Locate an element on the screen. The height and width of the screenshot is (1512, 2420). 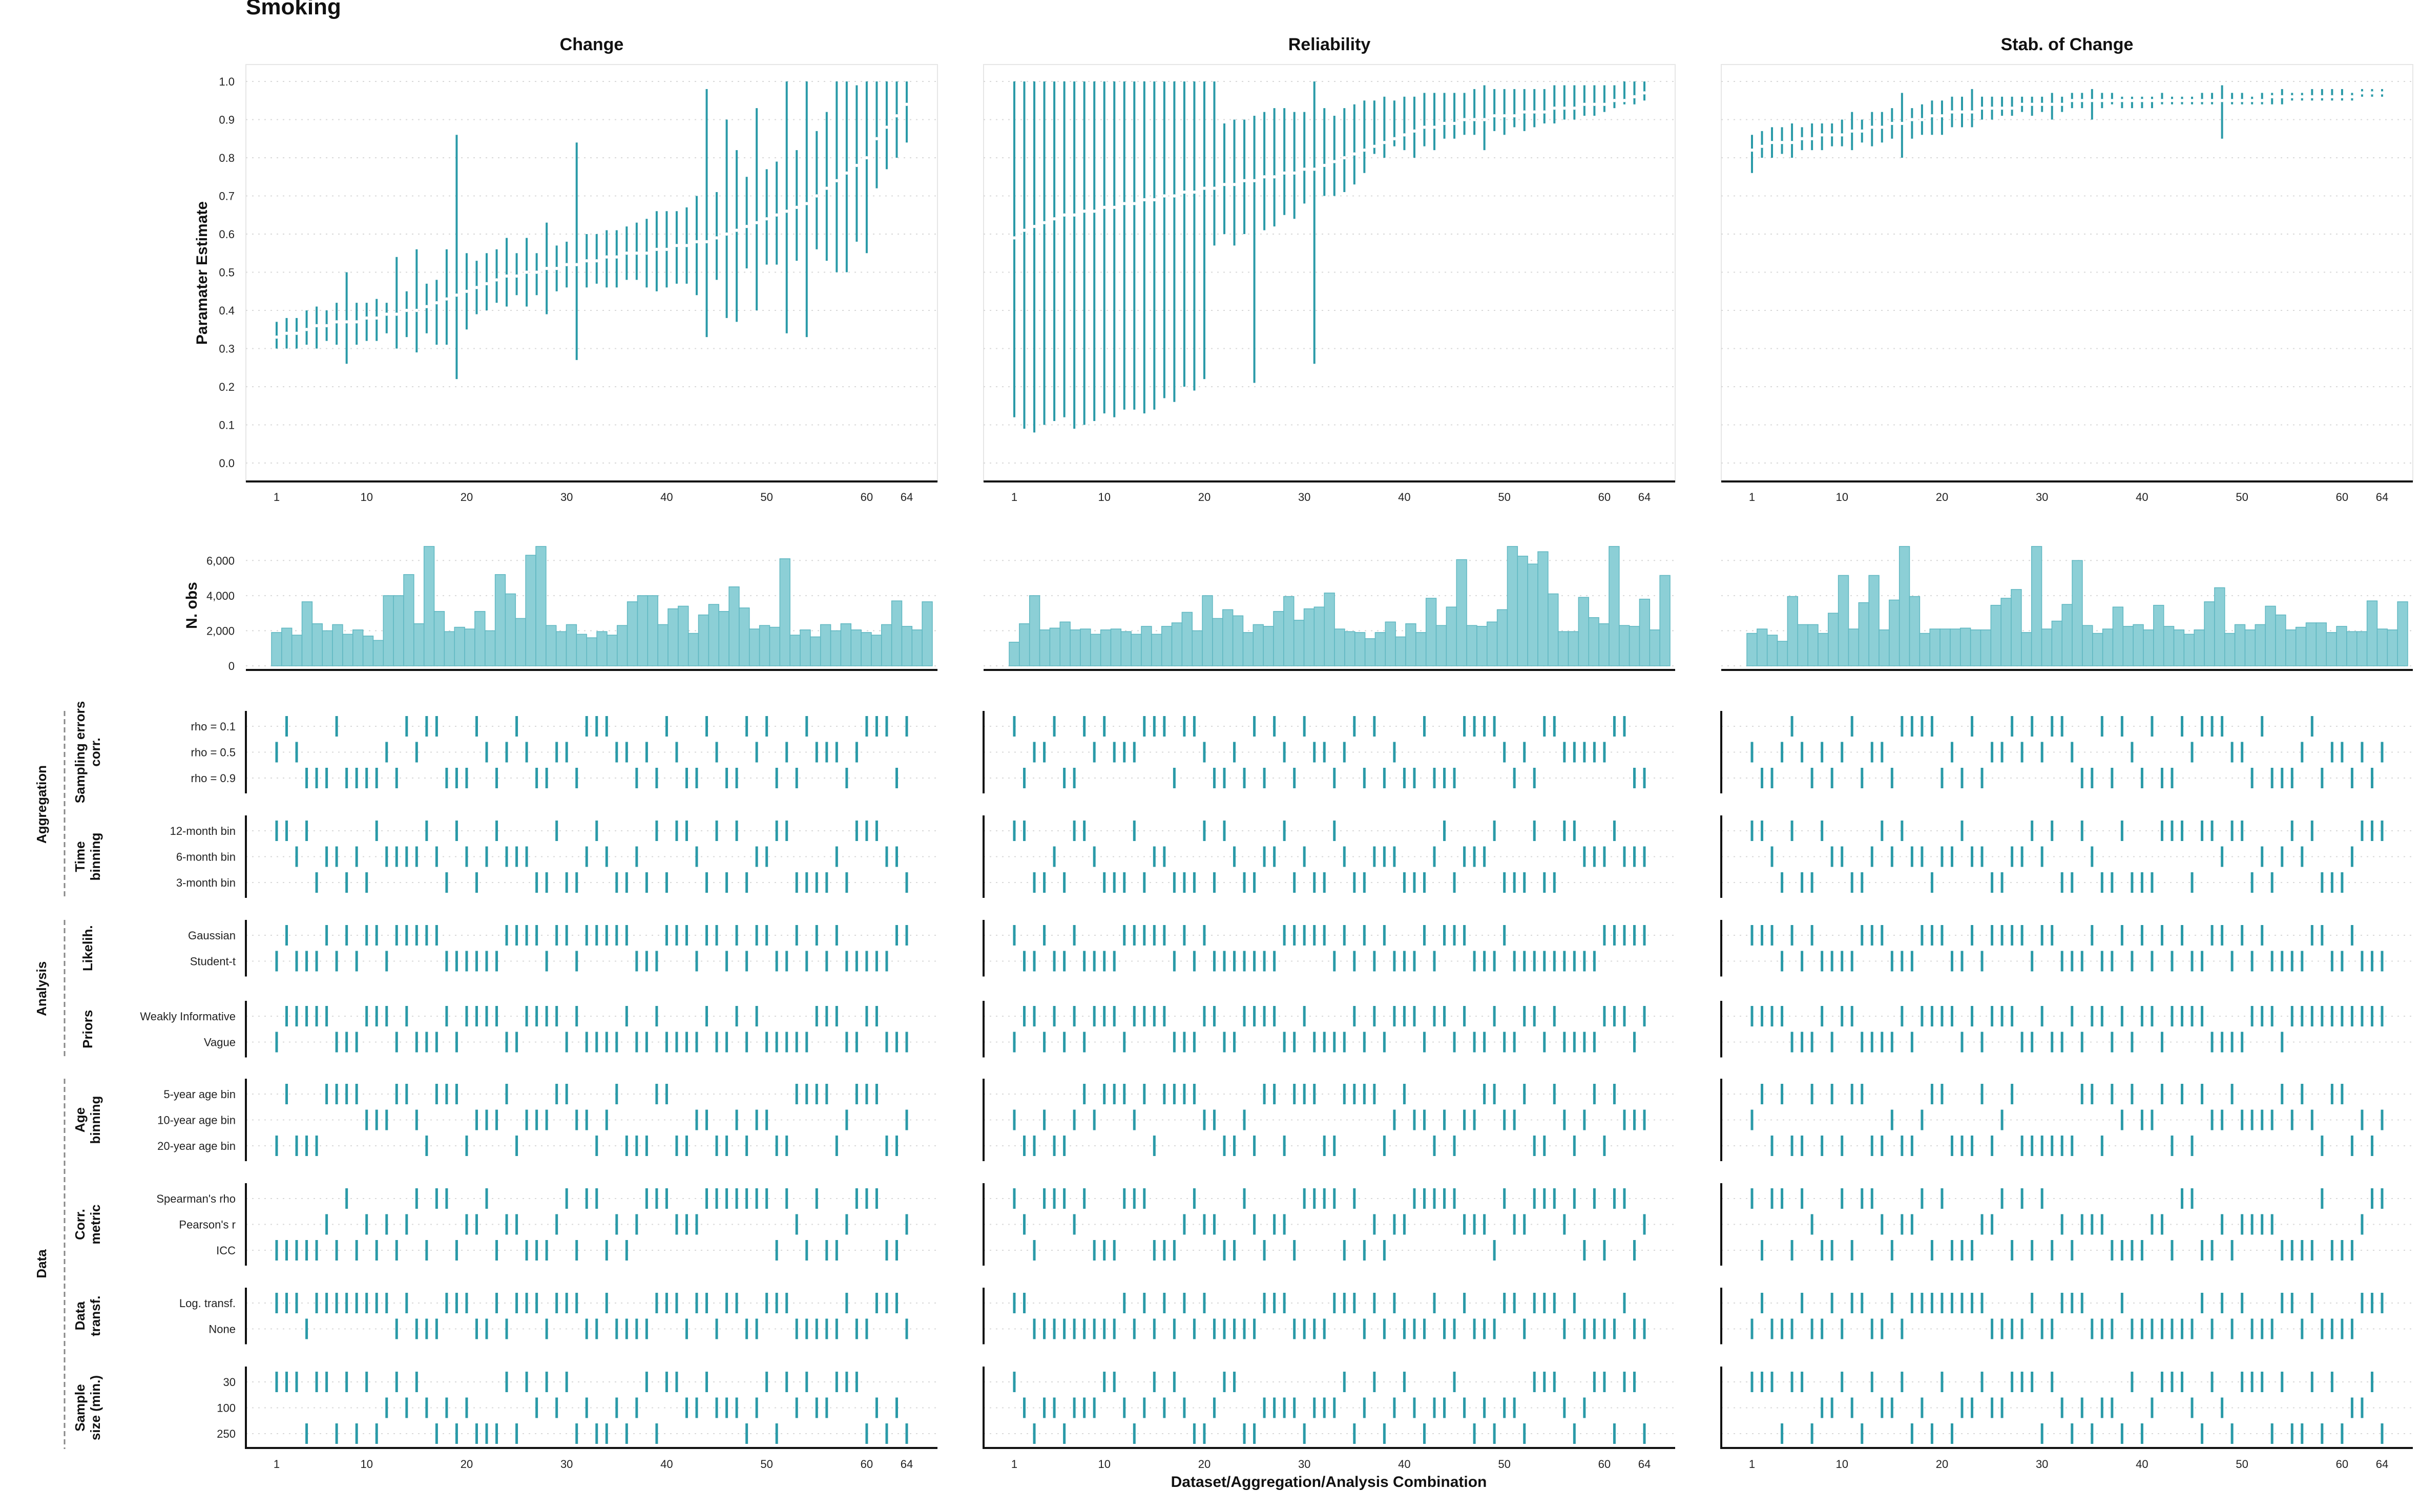
spec-level-label: Pearson's r is located at coordinates (207, 1225).